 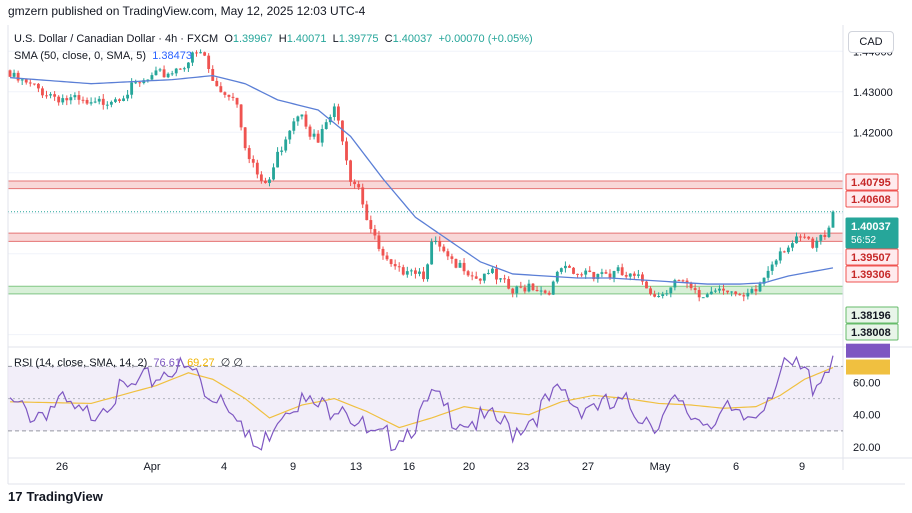 I want to click on x-tick-label: Apr, so click(x=151, y=467).